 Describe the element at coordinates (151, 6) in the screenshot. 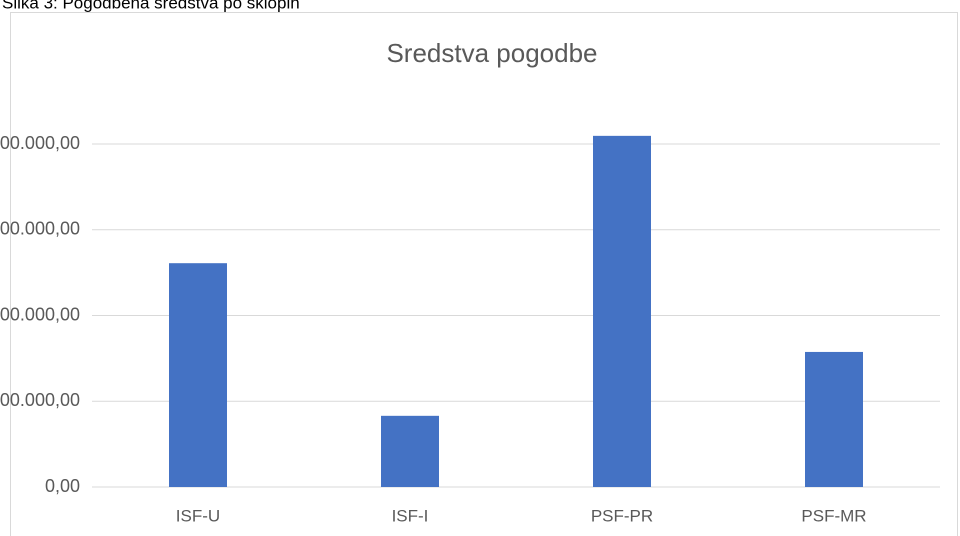

I see `caption: Slika 3: Pogodbena sredstva po sklopih` at that location.